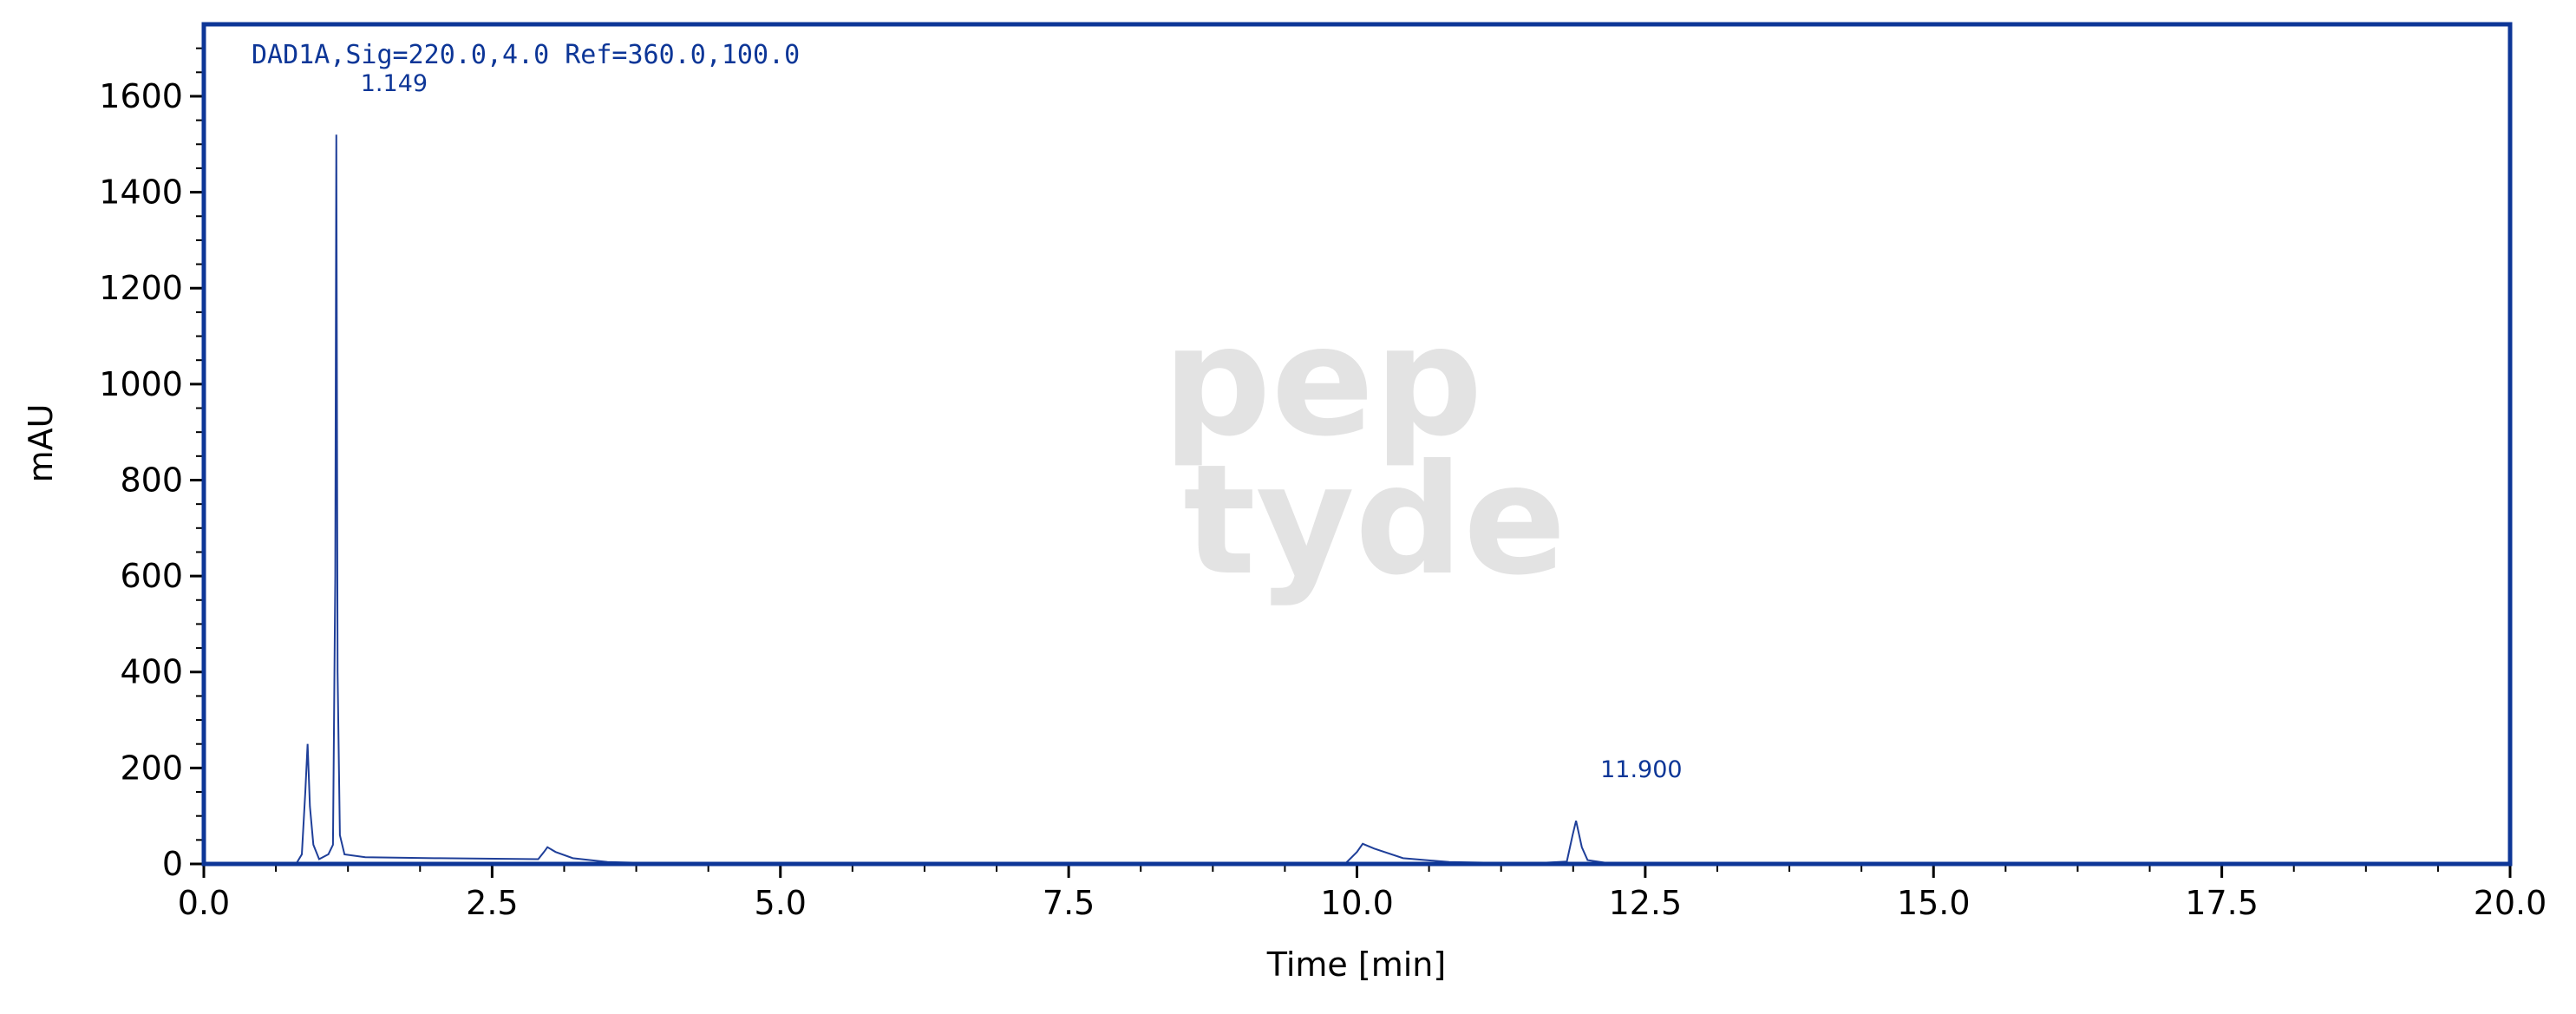  Describe the element at coordinates (141, 384) in the screenshot. I see `y-tick-label: 1000` at that location.